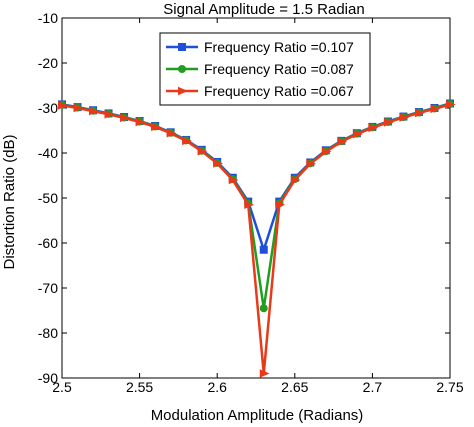 The width and height of the screenshot is (474, 427). Describe the element at coordinates (449, 387) in the screenshot. I see `x-tick-label: 2.75` at that location.